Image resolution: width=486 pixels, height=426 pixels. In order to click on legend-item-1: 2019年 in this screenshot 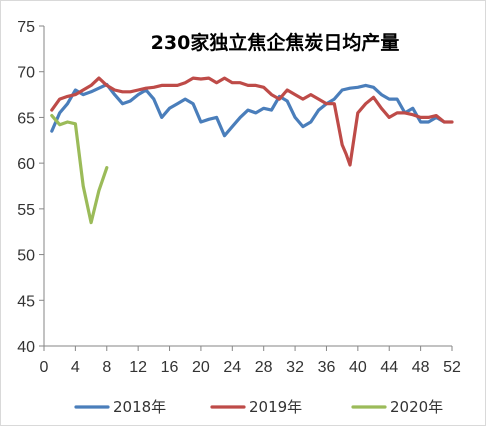, I will do `click(256, 407)`.